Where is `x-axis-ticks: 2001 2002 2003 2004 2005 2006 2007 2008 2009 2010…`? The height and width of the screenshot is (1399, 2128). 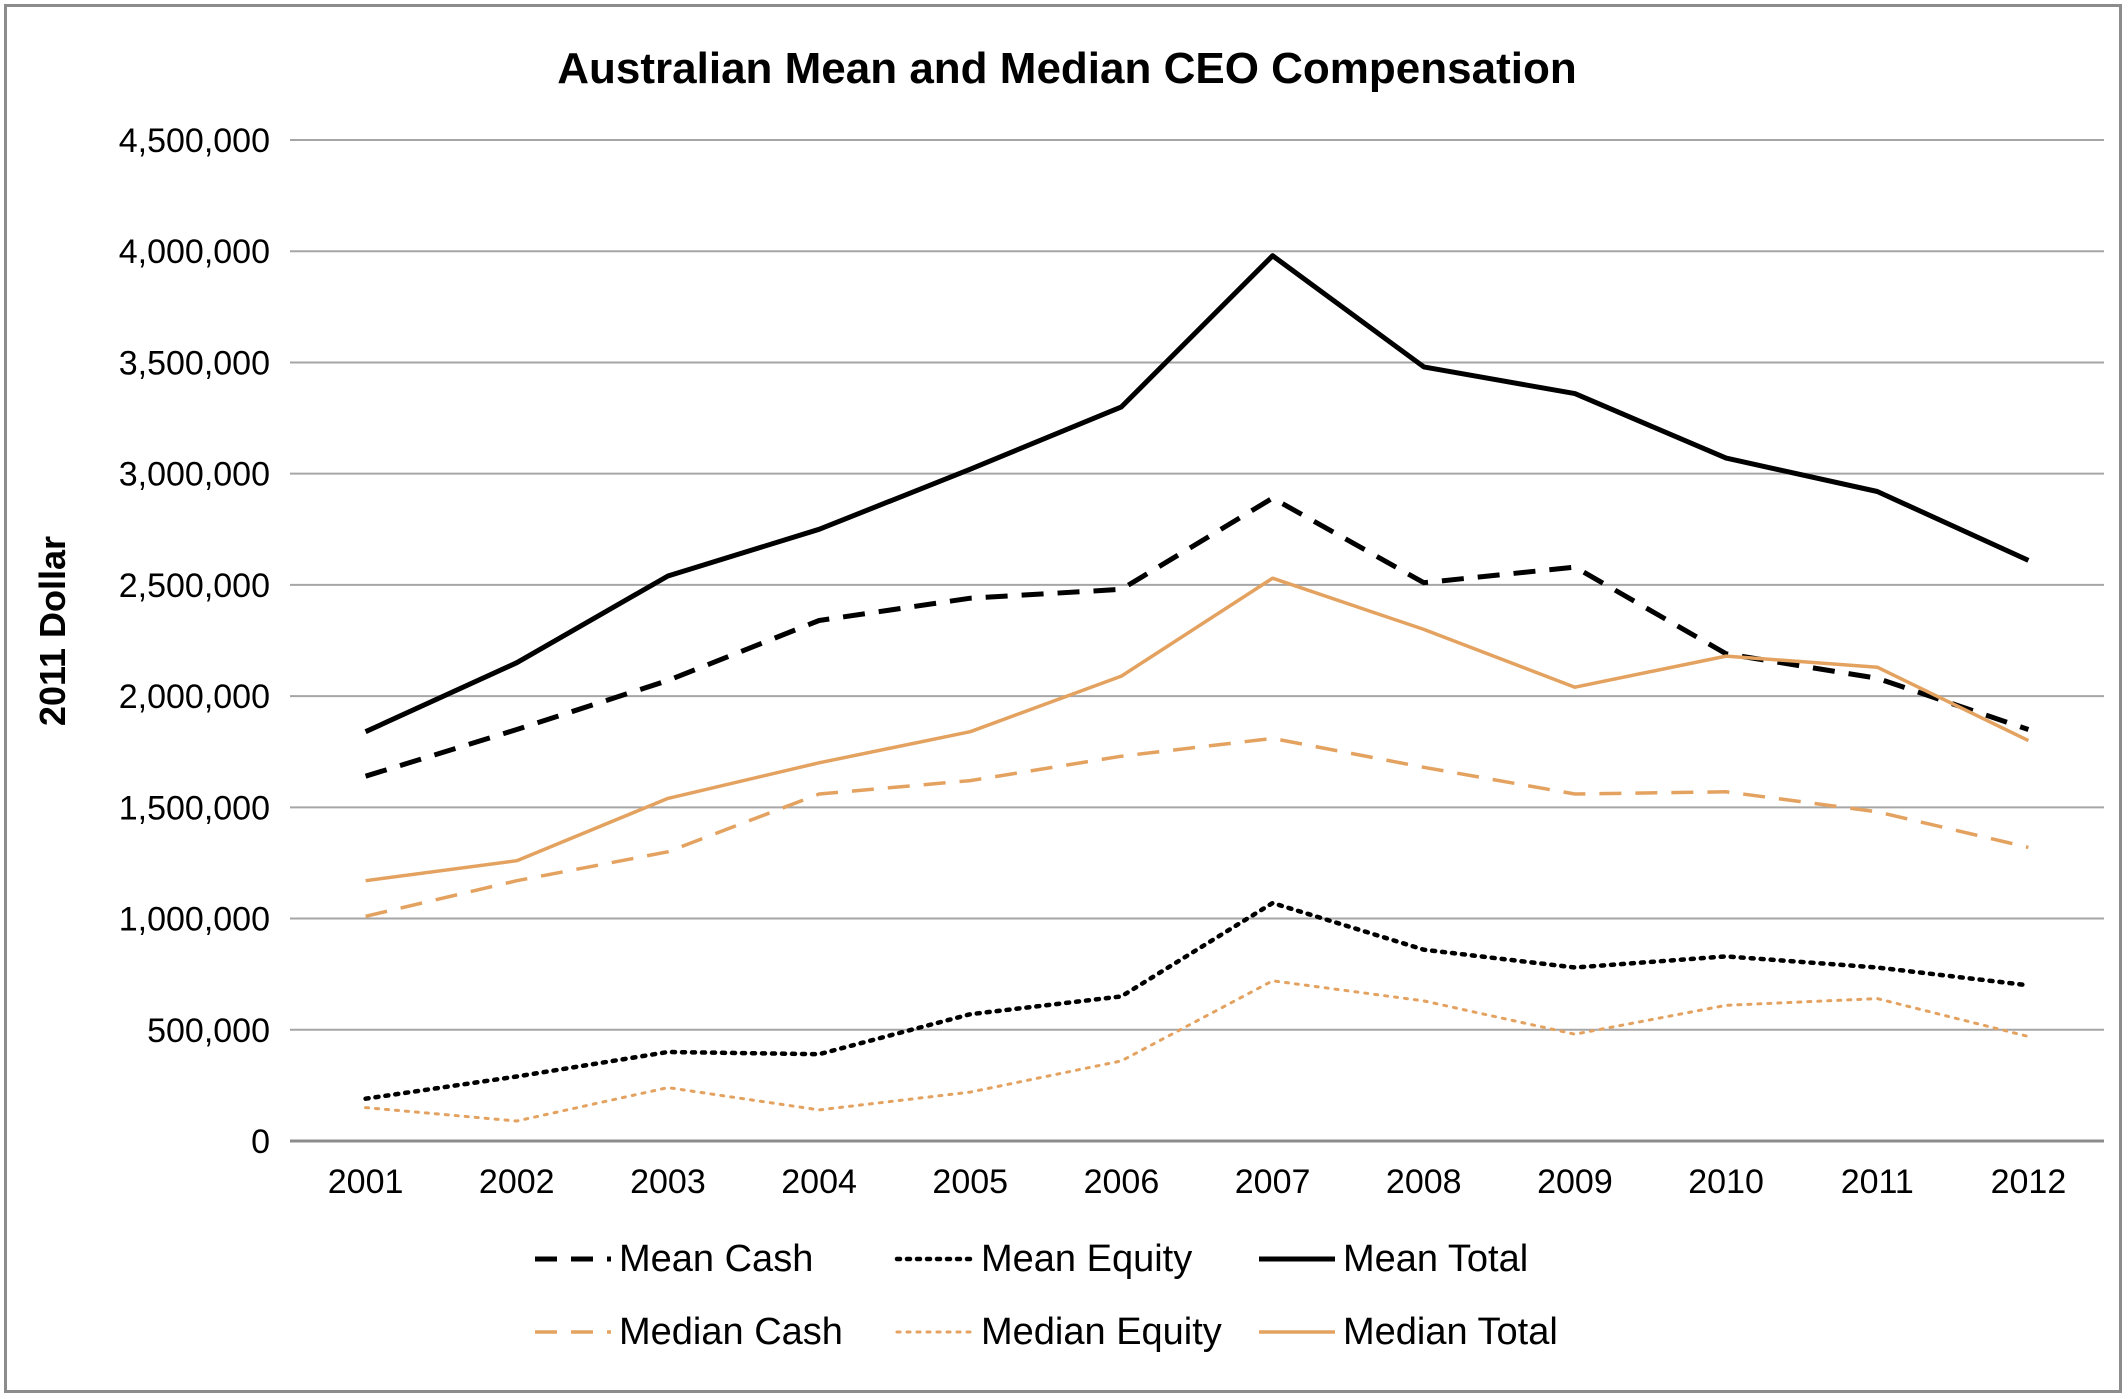
x-axis-ticks: 2001 2002 2003 2004 2005 2006 2007 2008 2009 2010… is located at coordinates (1197, 1182).